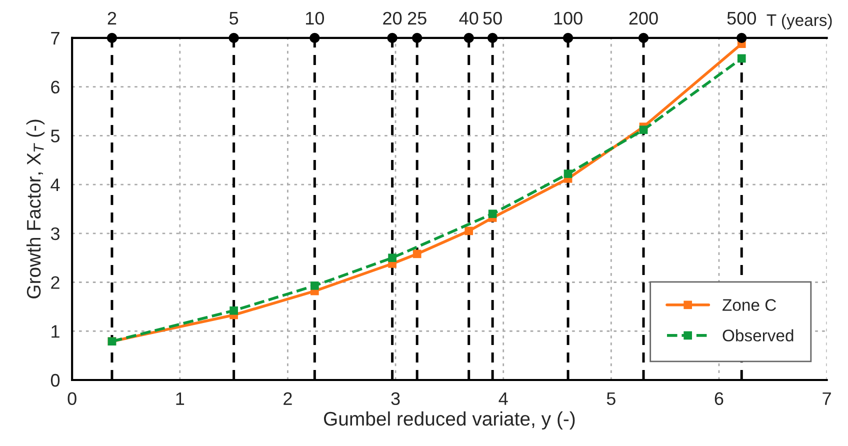  What do you see at coordinates (35, 209) in the screenshot?
I see `y-axis-title: Growth Factor, X$_{T}$ (-)` at bounding box center [35, 209].